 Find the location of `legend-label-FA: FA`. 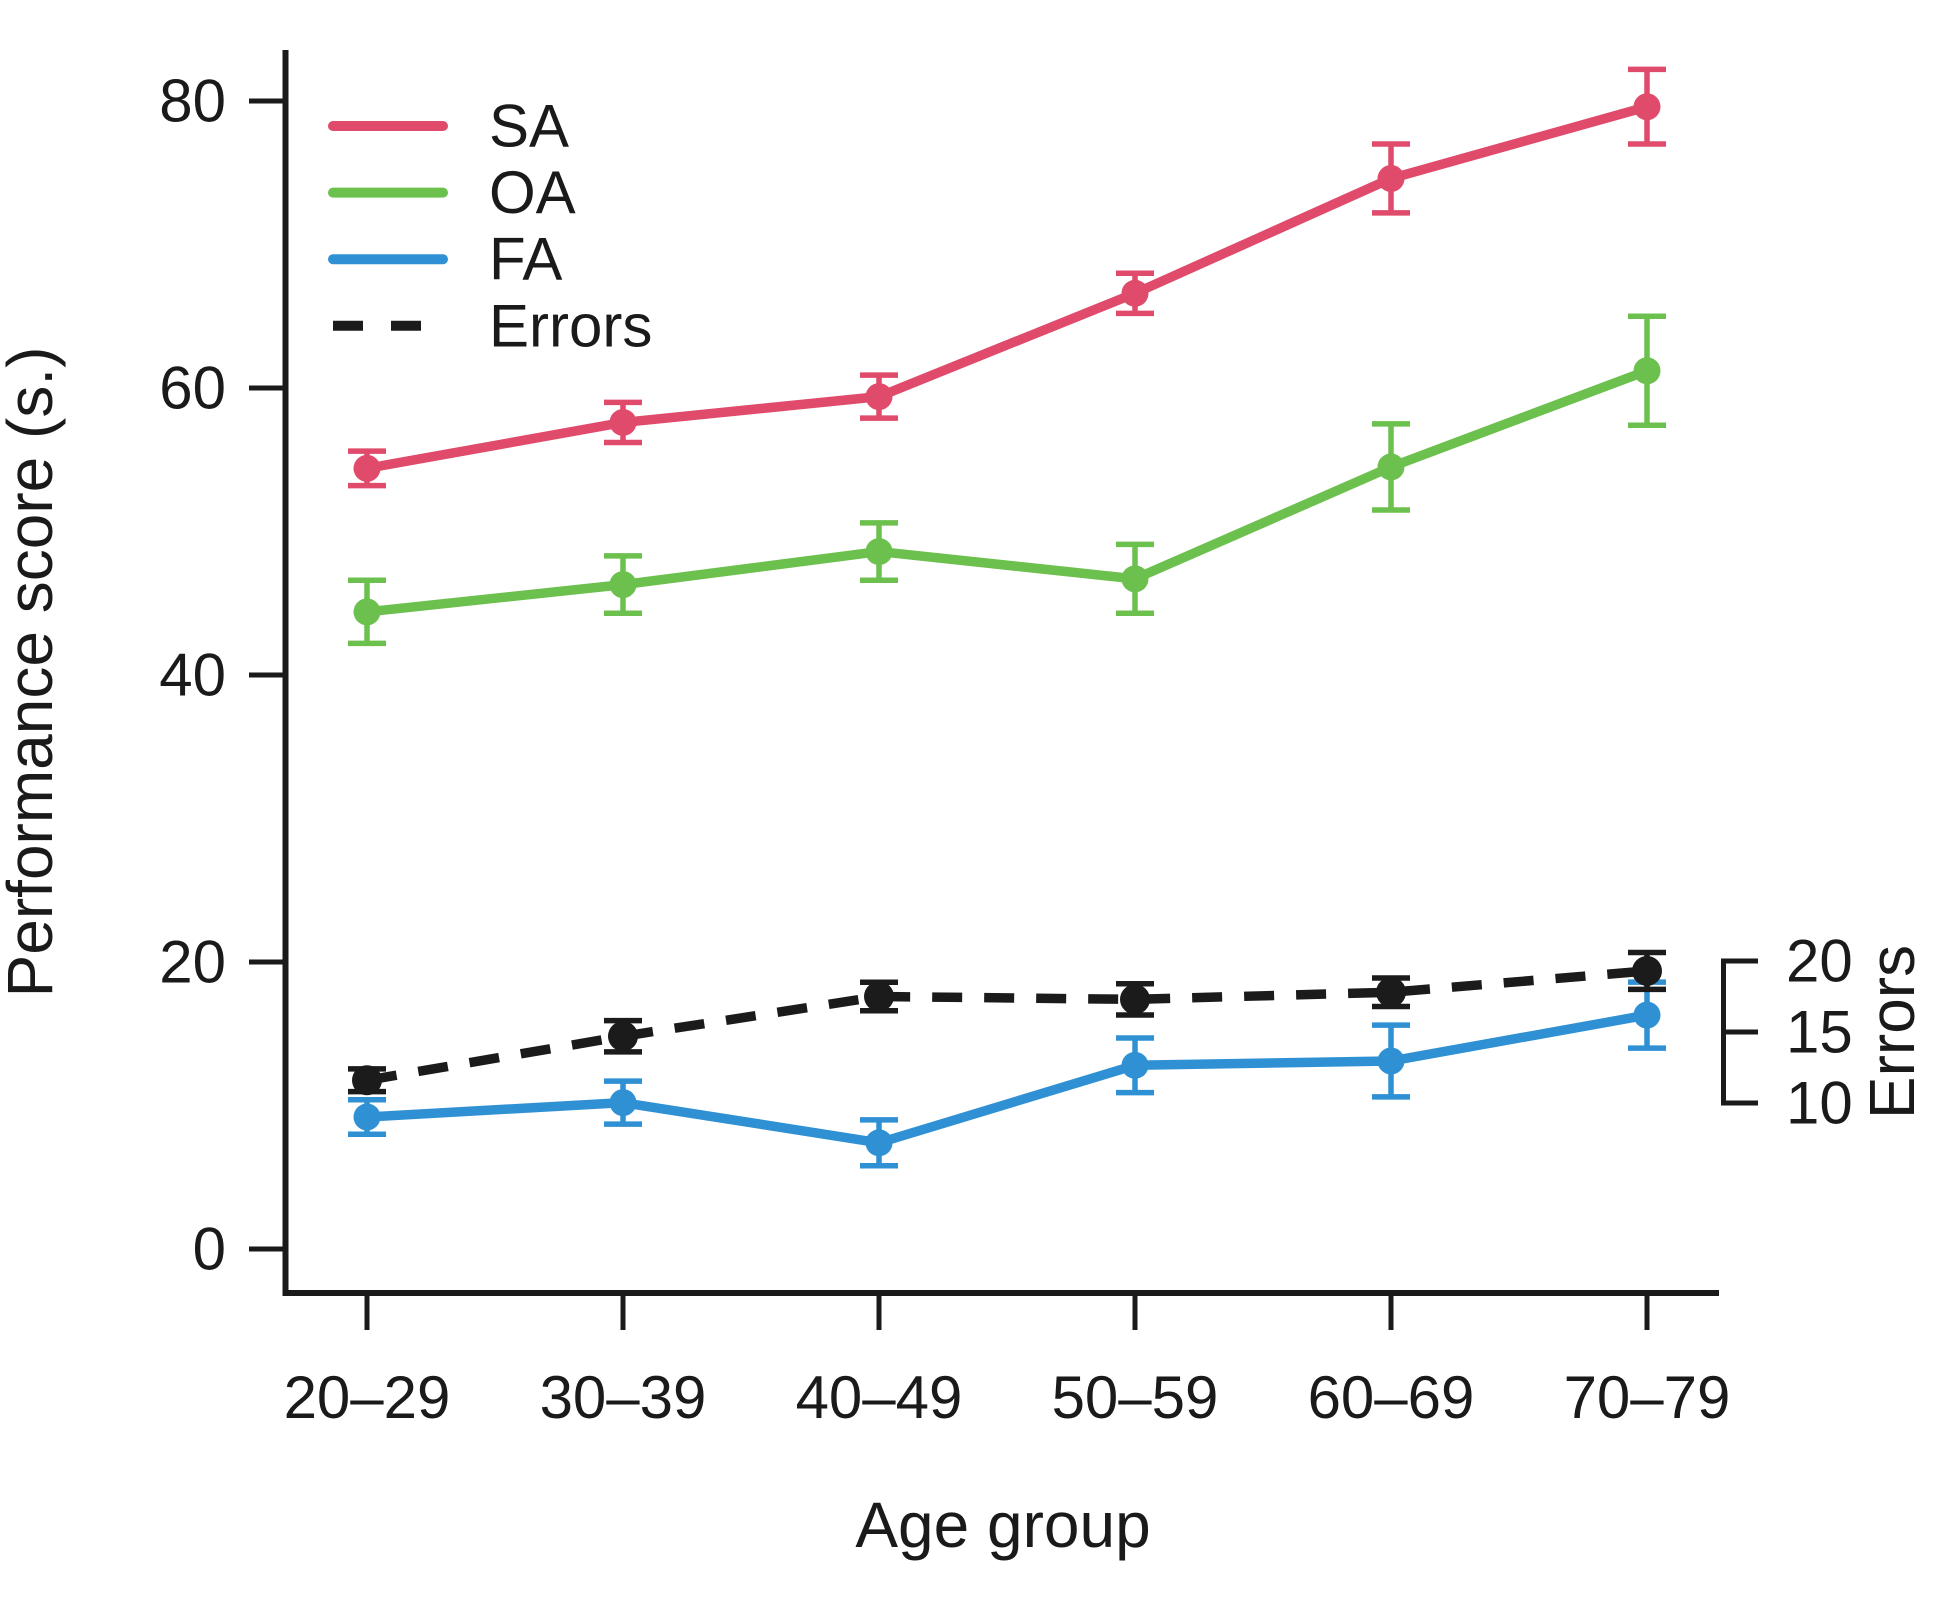

legend-label-FA: FA is located at coordinates (525, 259).